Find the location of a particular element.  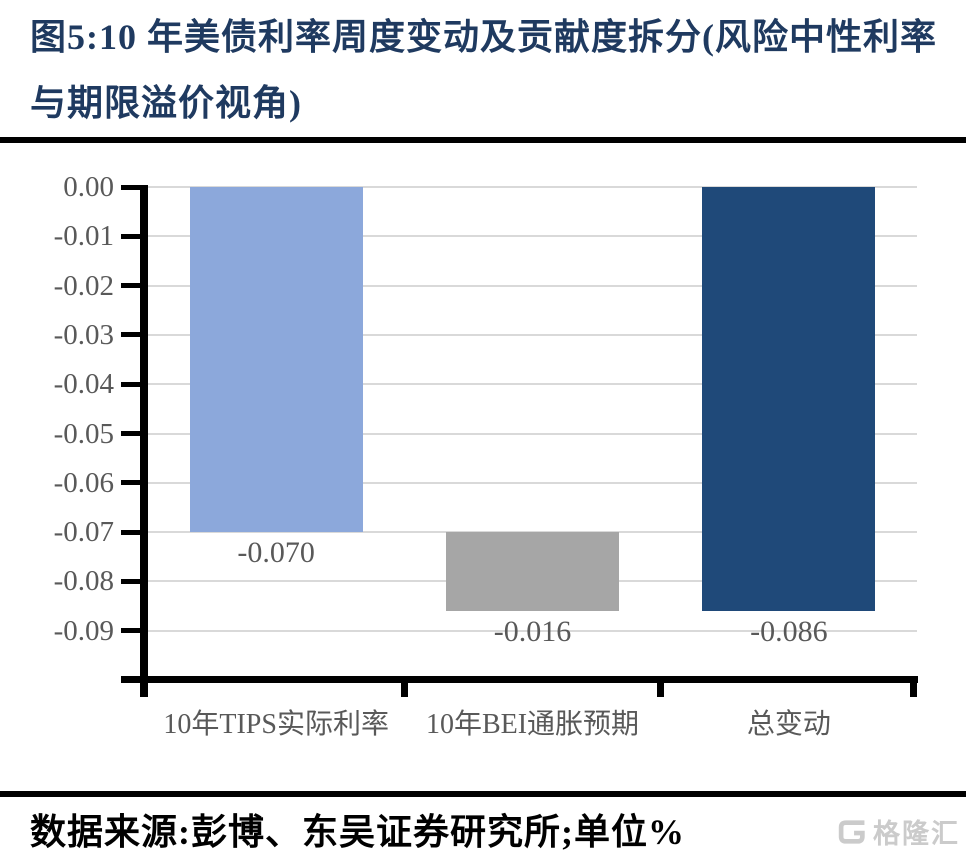

bar-value-label: -0.086 is located at coordinates (789, 631).